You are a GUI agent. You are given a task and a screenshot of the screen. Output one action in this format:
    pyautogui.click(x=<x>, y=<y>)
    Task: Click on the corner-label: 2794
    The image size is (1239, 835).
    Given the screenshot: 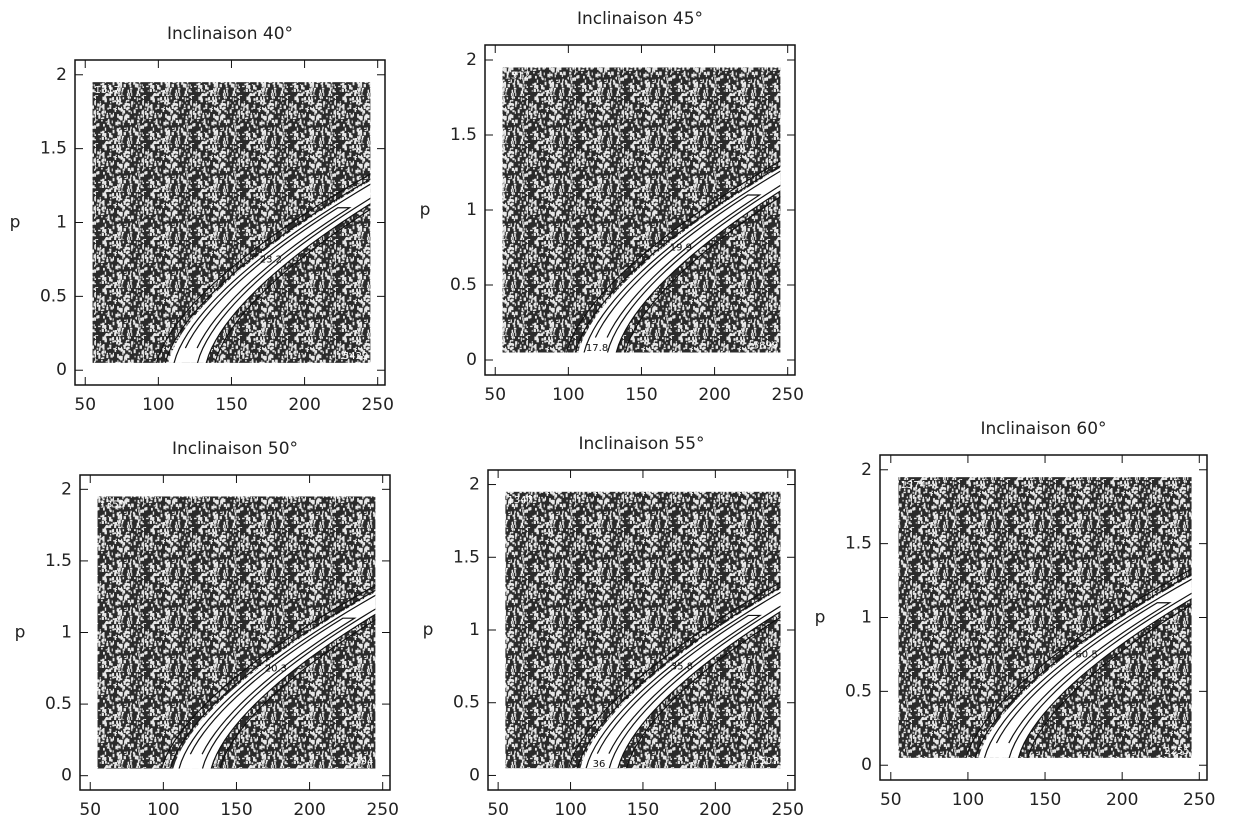 What is the action you would take?
    pyautogui.click(x=360, y=762)
    